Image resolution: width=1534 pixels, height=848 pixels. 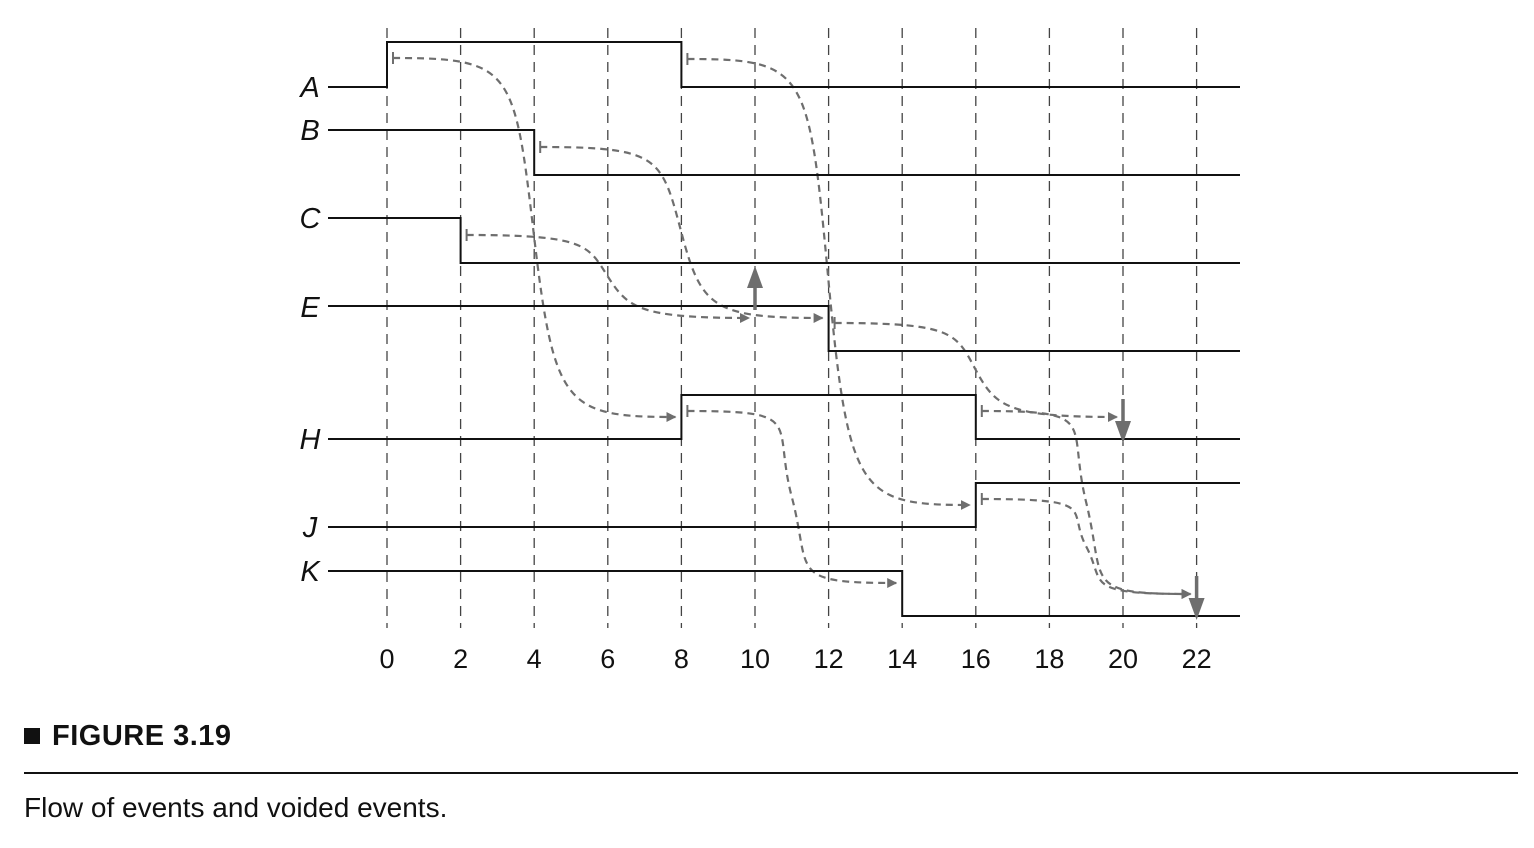 I want to click on waveform-A, so click(x=784, y=64).